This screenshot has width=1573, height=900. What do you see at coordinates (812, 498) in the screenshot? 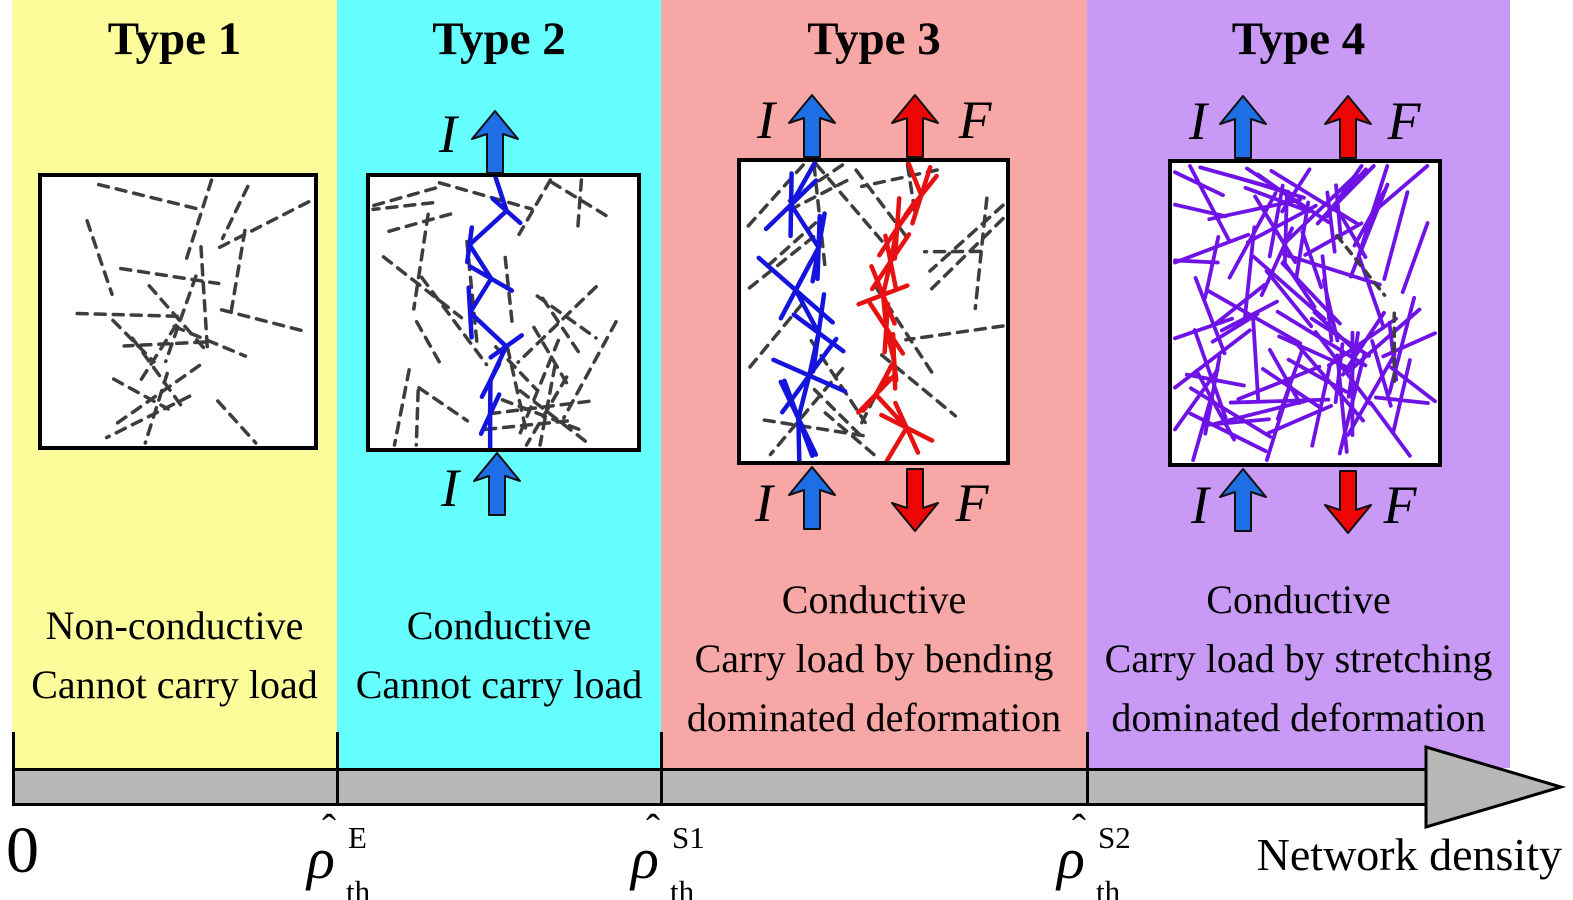
I see `type3-current-arrow-bottom-icon` at bounding box center [812, 498].